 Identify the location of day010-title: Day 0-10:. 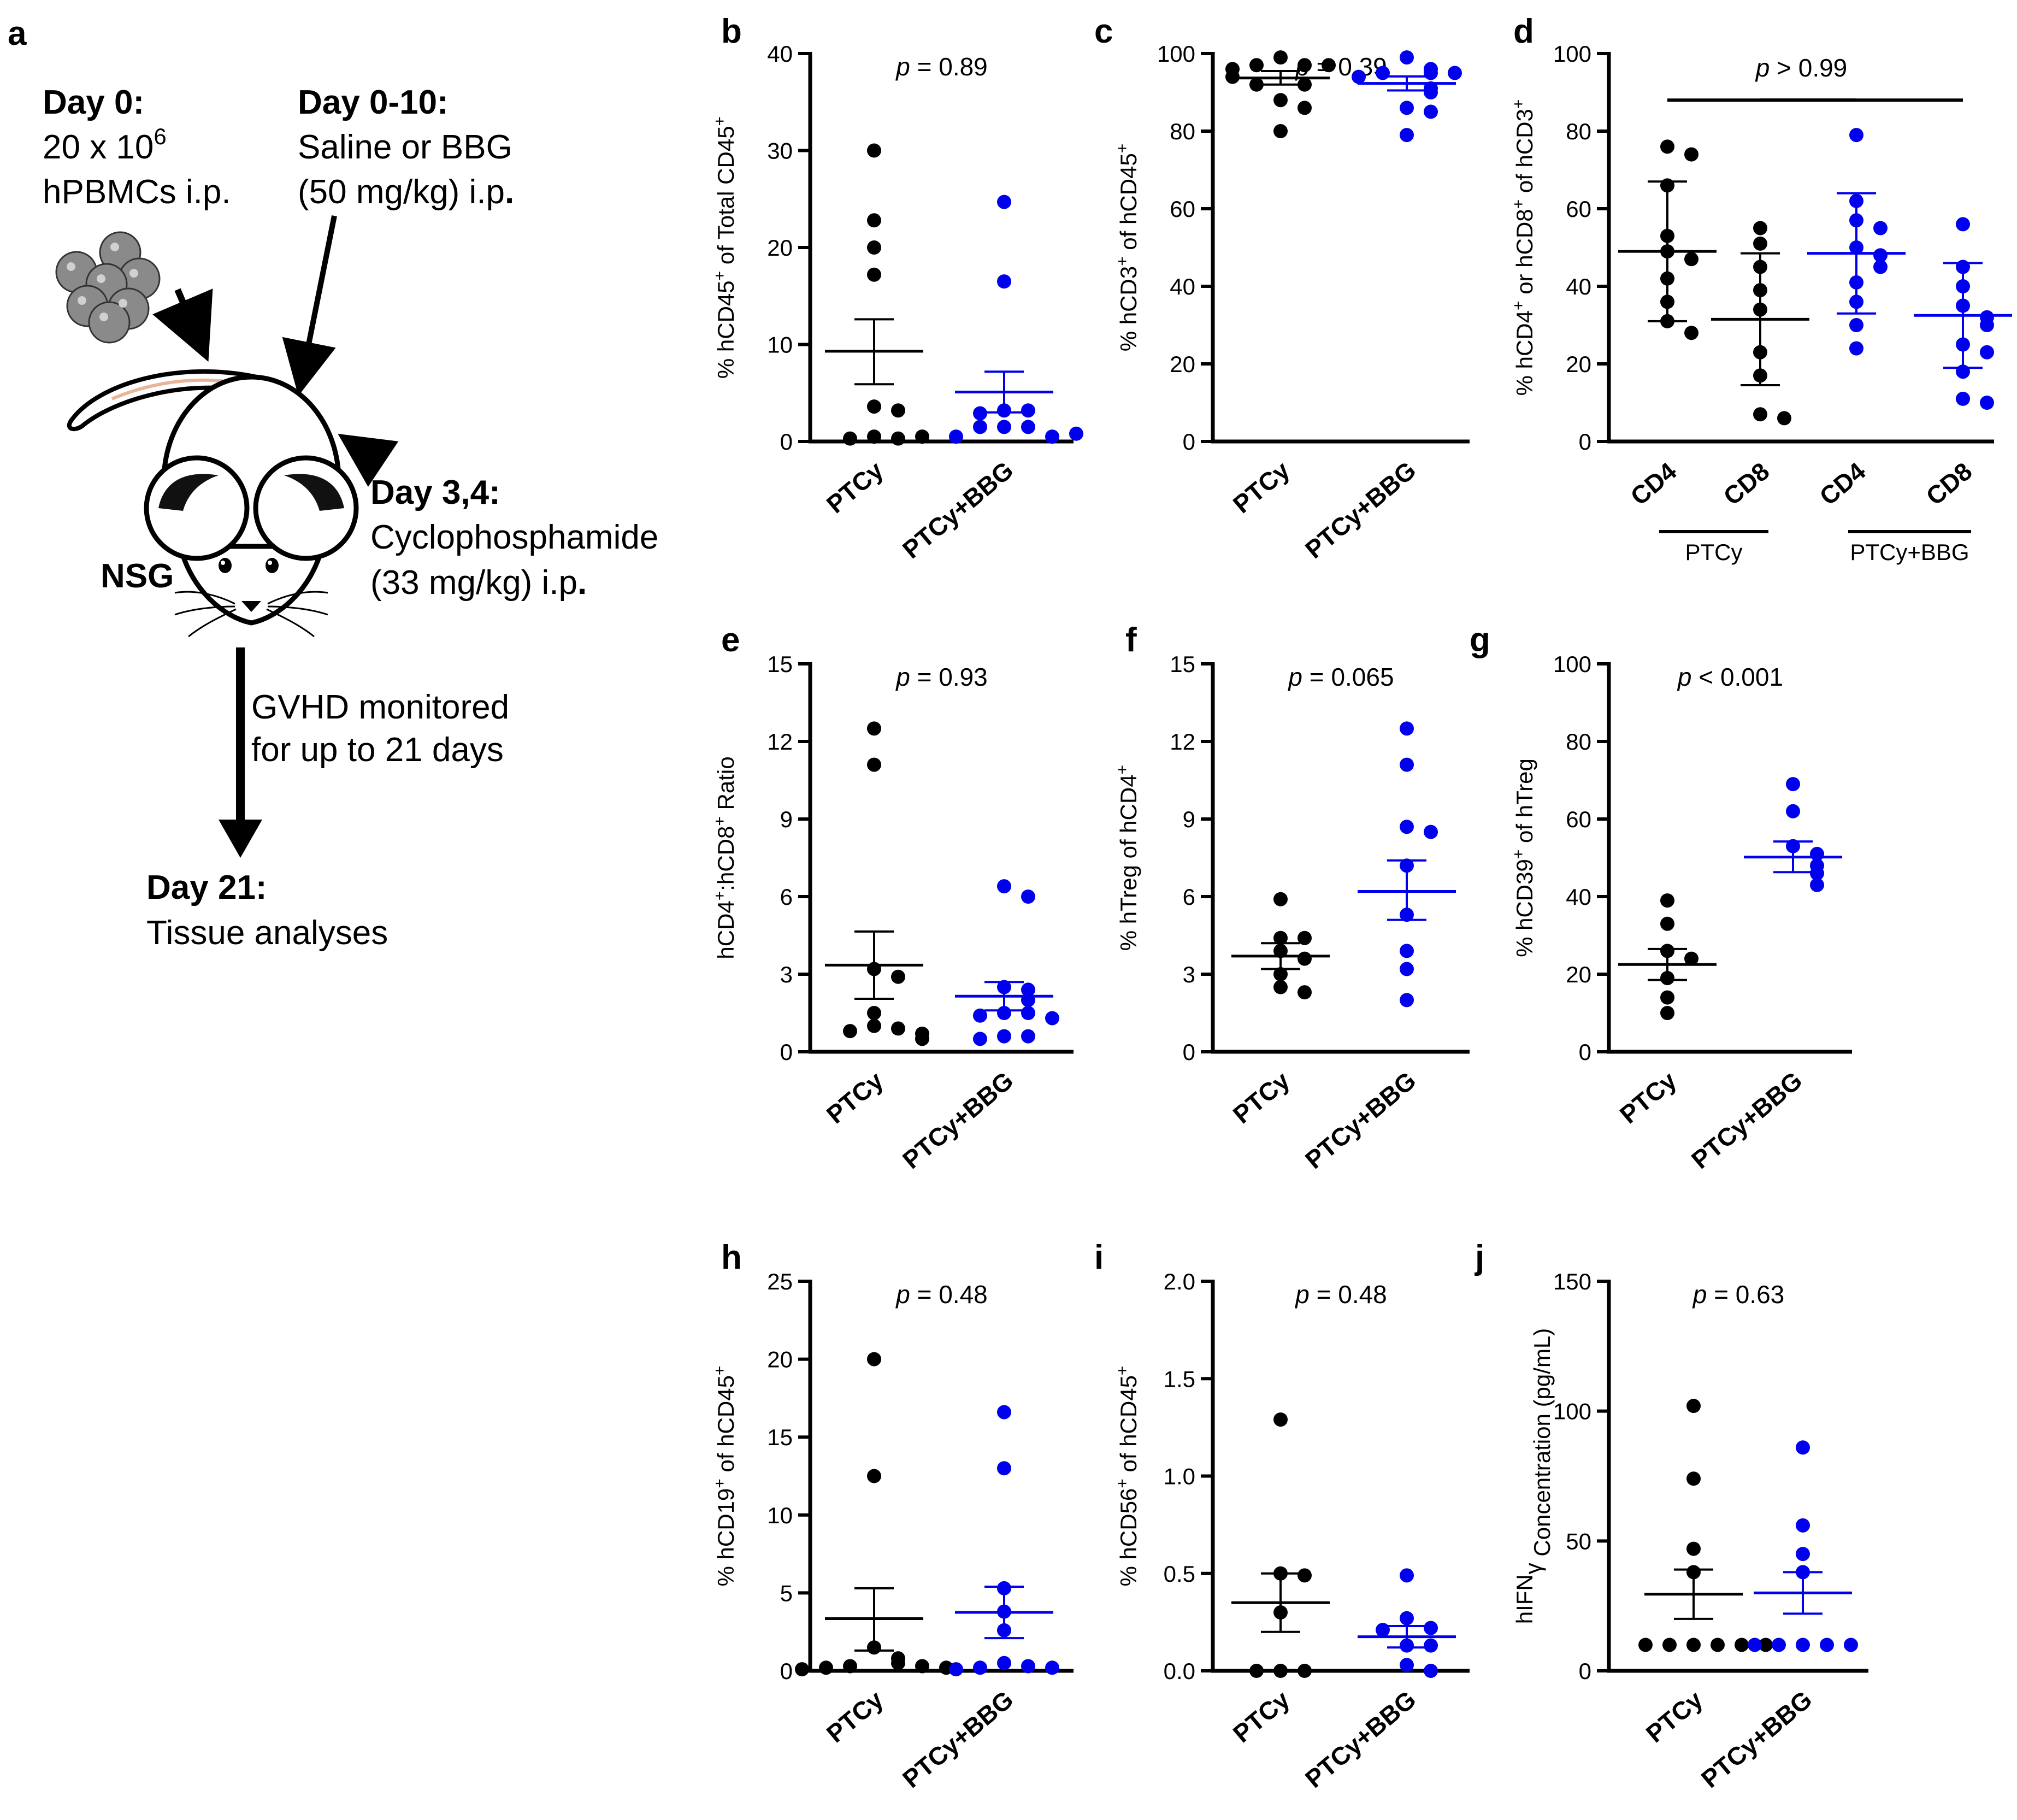
(373, 102).